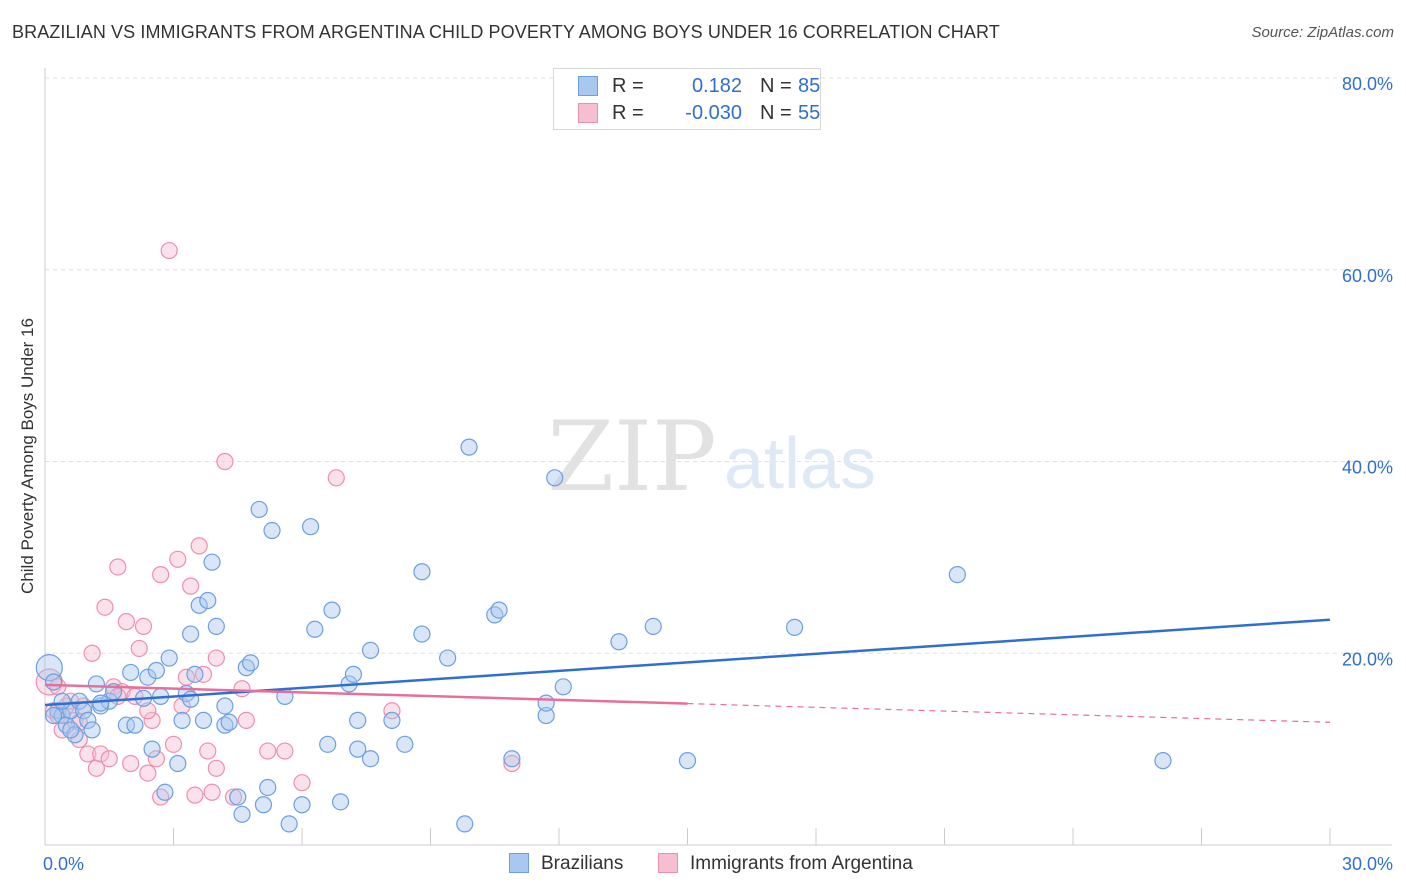 The height and width of the screenshot is (892, 1406). What do you see at coordinates (588, 113) in the screenshot?
I see `argentina-swatch` at bounding box center [588, 113].